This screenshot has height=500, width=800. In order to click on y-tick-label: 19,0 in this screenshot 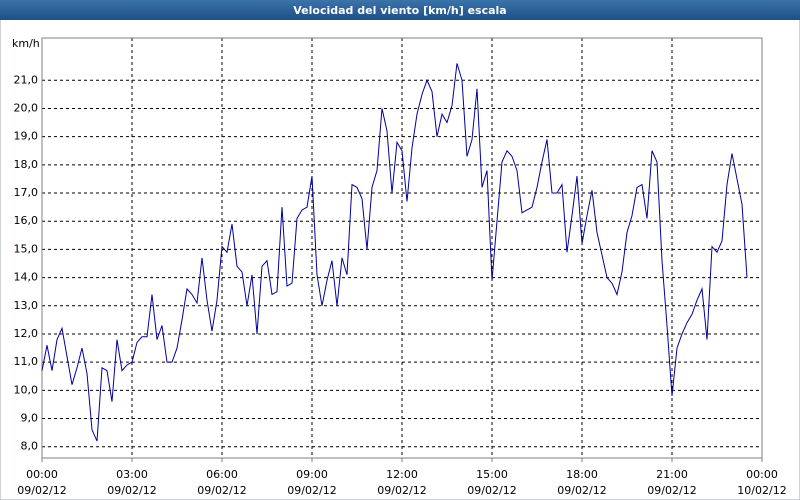, I will do `click(26, 136)`.